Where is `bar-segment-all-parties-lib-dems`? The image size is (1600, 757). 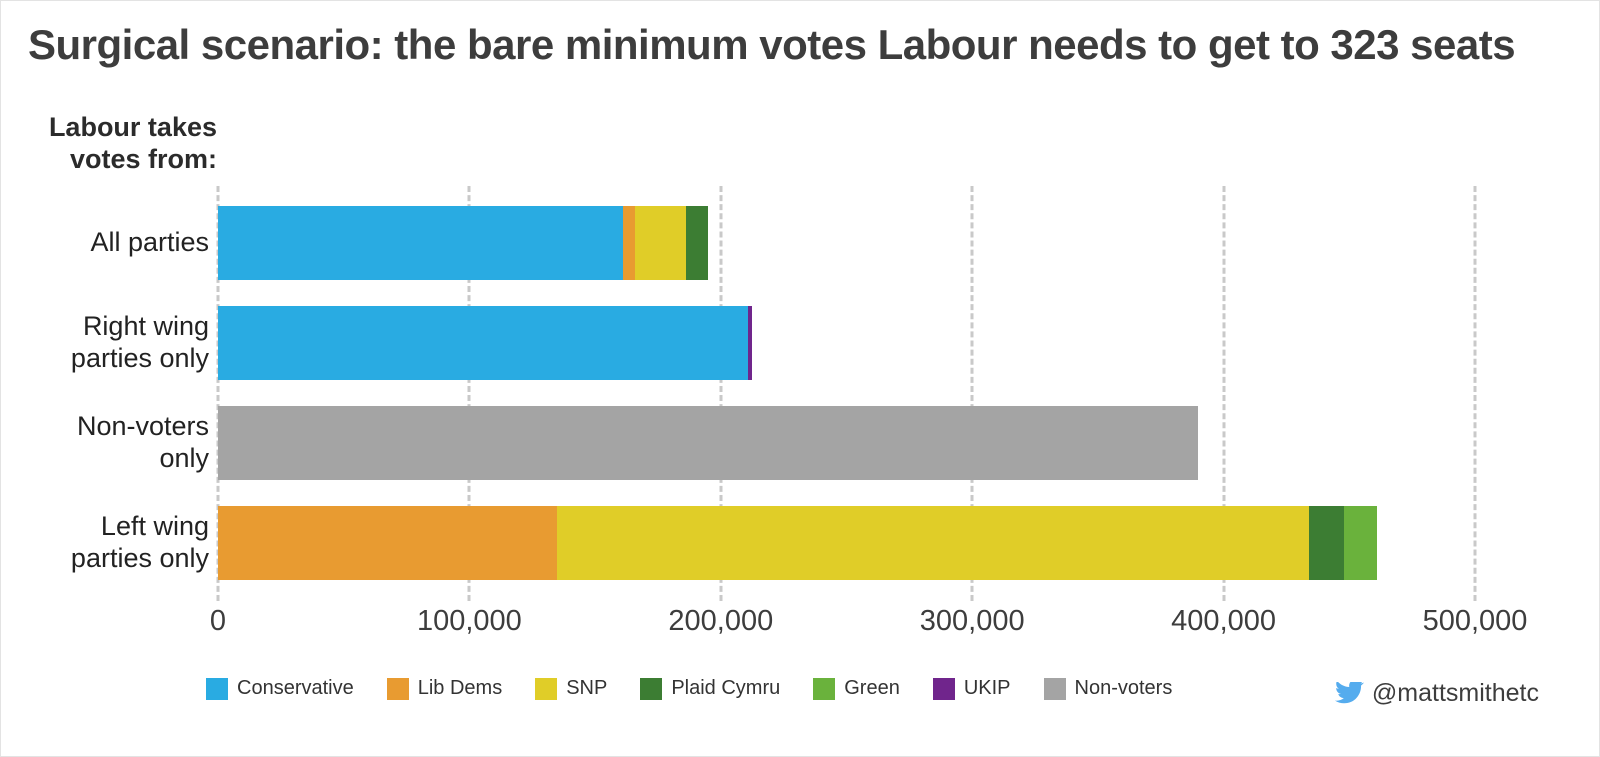 bar-segment-all-parties-lib-dems is located at coordinates (629, 243).